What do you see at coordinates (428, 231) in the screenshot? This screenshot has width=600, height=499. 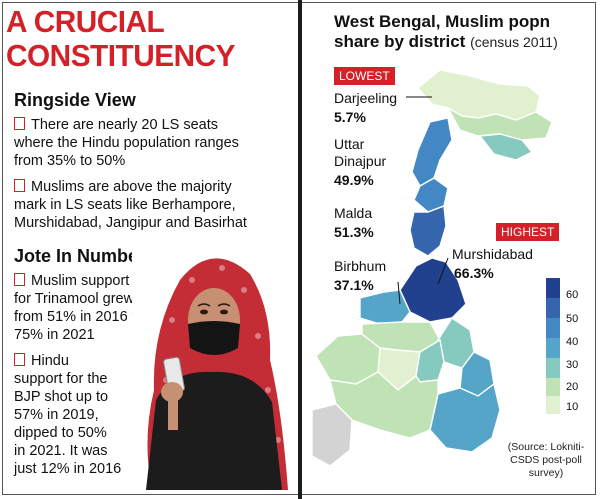 I see `map-district-malda` at bounding box center [428, 231].